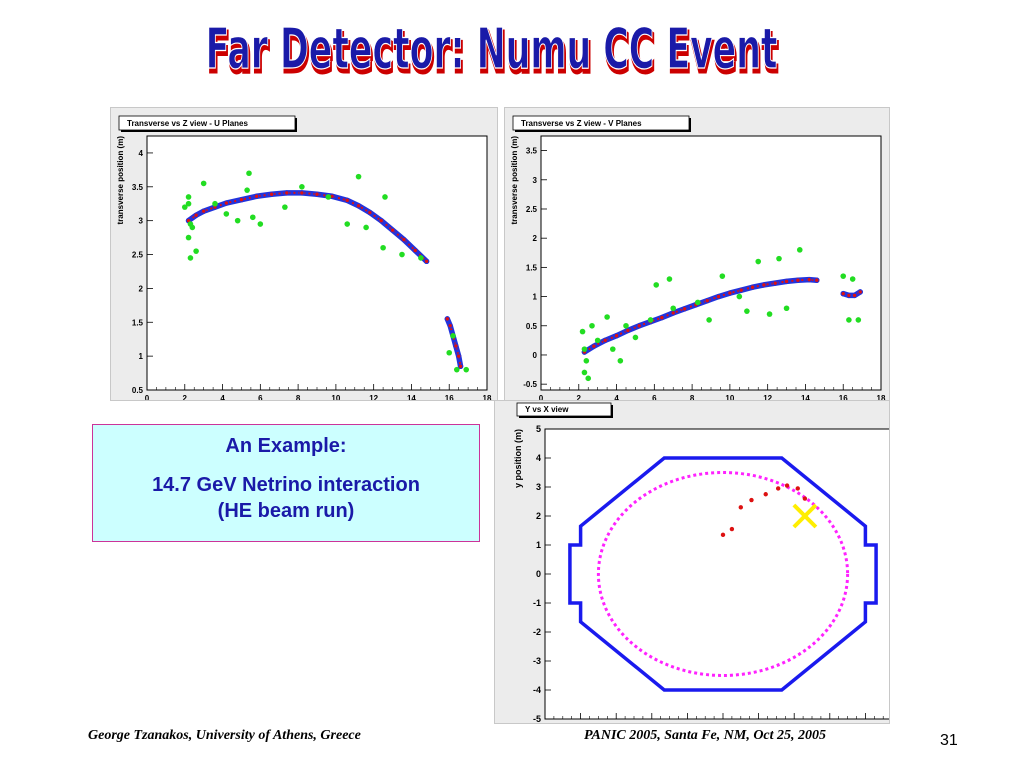  Describe the element at coordinates (138, 322) in the screenshot. I see `y-tick-label: 1.5` at that location.